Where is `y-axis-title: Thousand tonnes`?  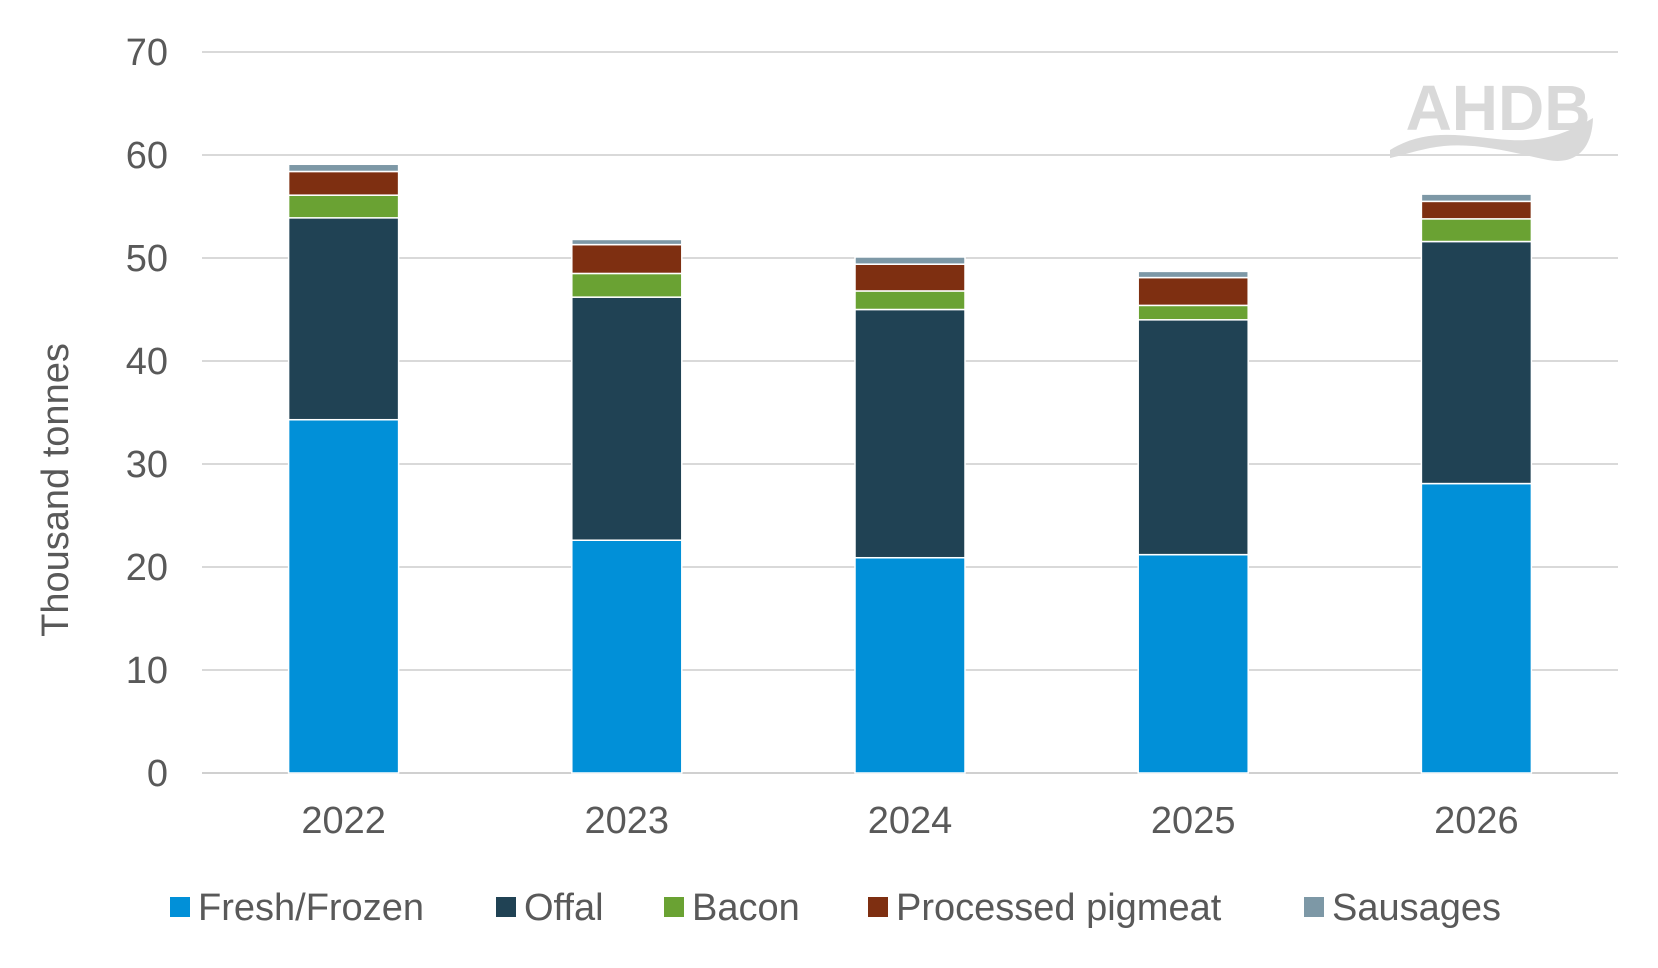
y-axis-title: Thousand tonnes is located at coordinates (56, 490).